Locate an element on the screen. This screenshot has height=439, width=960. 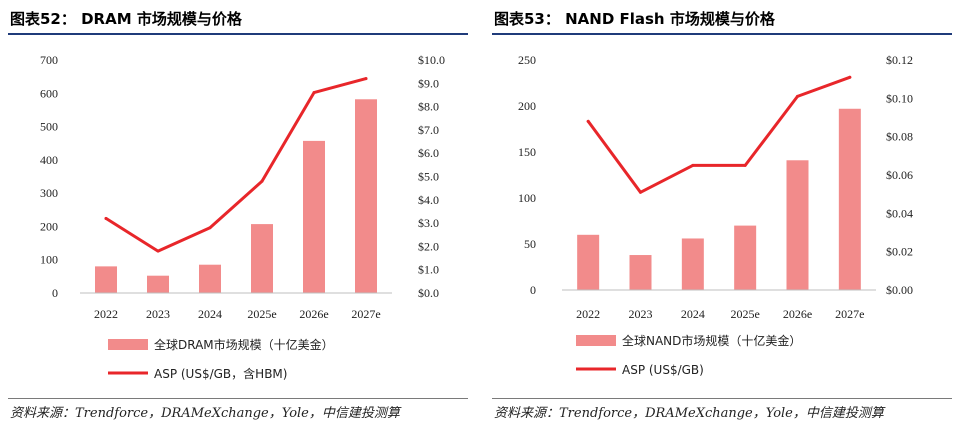
legend-bar-label: 全球DRAM市场规模（十亿美金） is located at coordinates (244, 344).